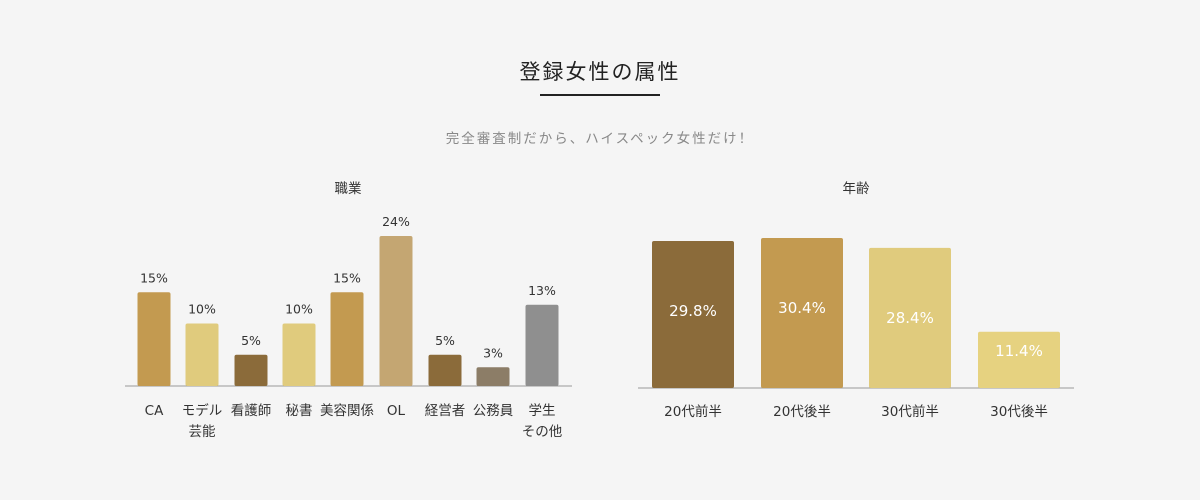 The height and width of the screenshot is (500, 1200). What do you see at coordinates (202, 432) in the screenshot?
I see `occupation-category-label-1-1: 芸能` at bounding box center [202, 432].